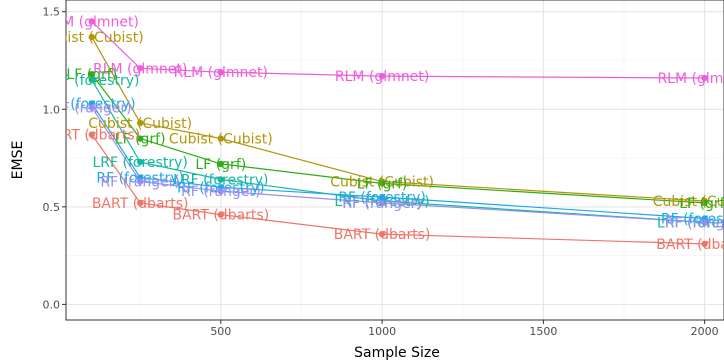 The width and height of the screenshot is (724, 364). What do you see at coordinates (52, 12) in the screenshot?
I see `y-tick-label: 1.5` at bounding box center [52, 12].